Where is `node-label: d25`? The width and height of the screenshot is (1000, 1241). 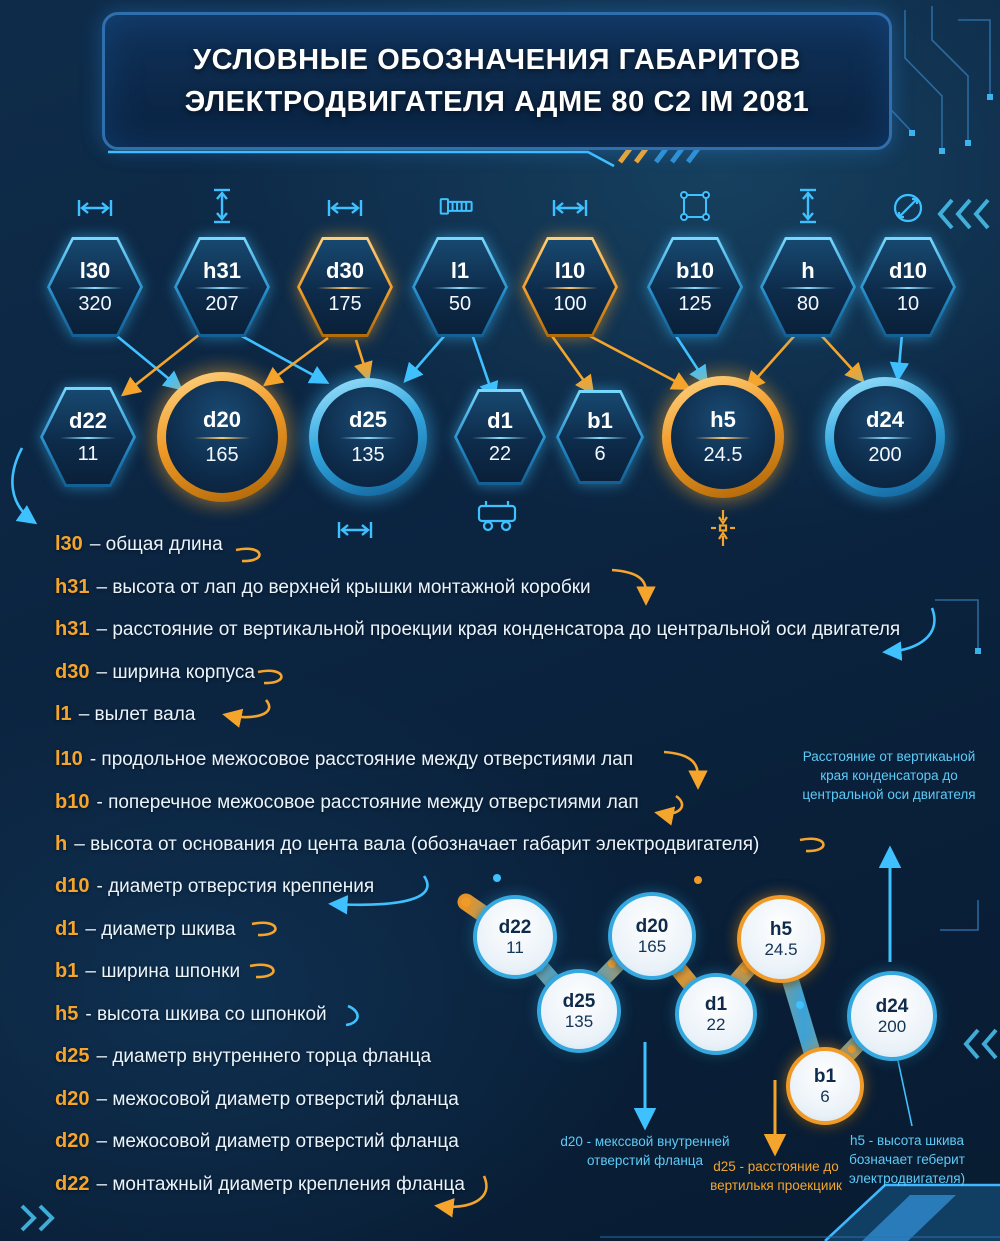
node-label: d25 is located at coordinates (579, 1001).